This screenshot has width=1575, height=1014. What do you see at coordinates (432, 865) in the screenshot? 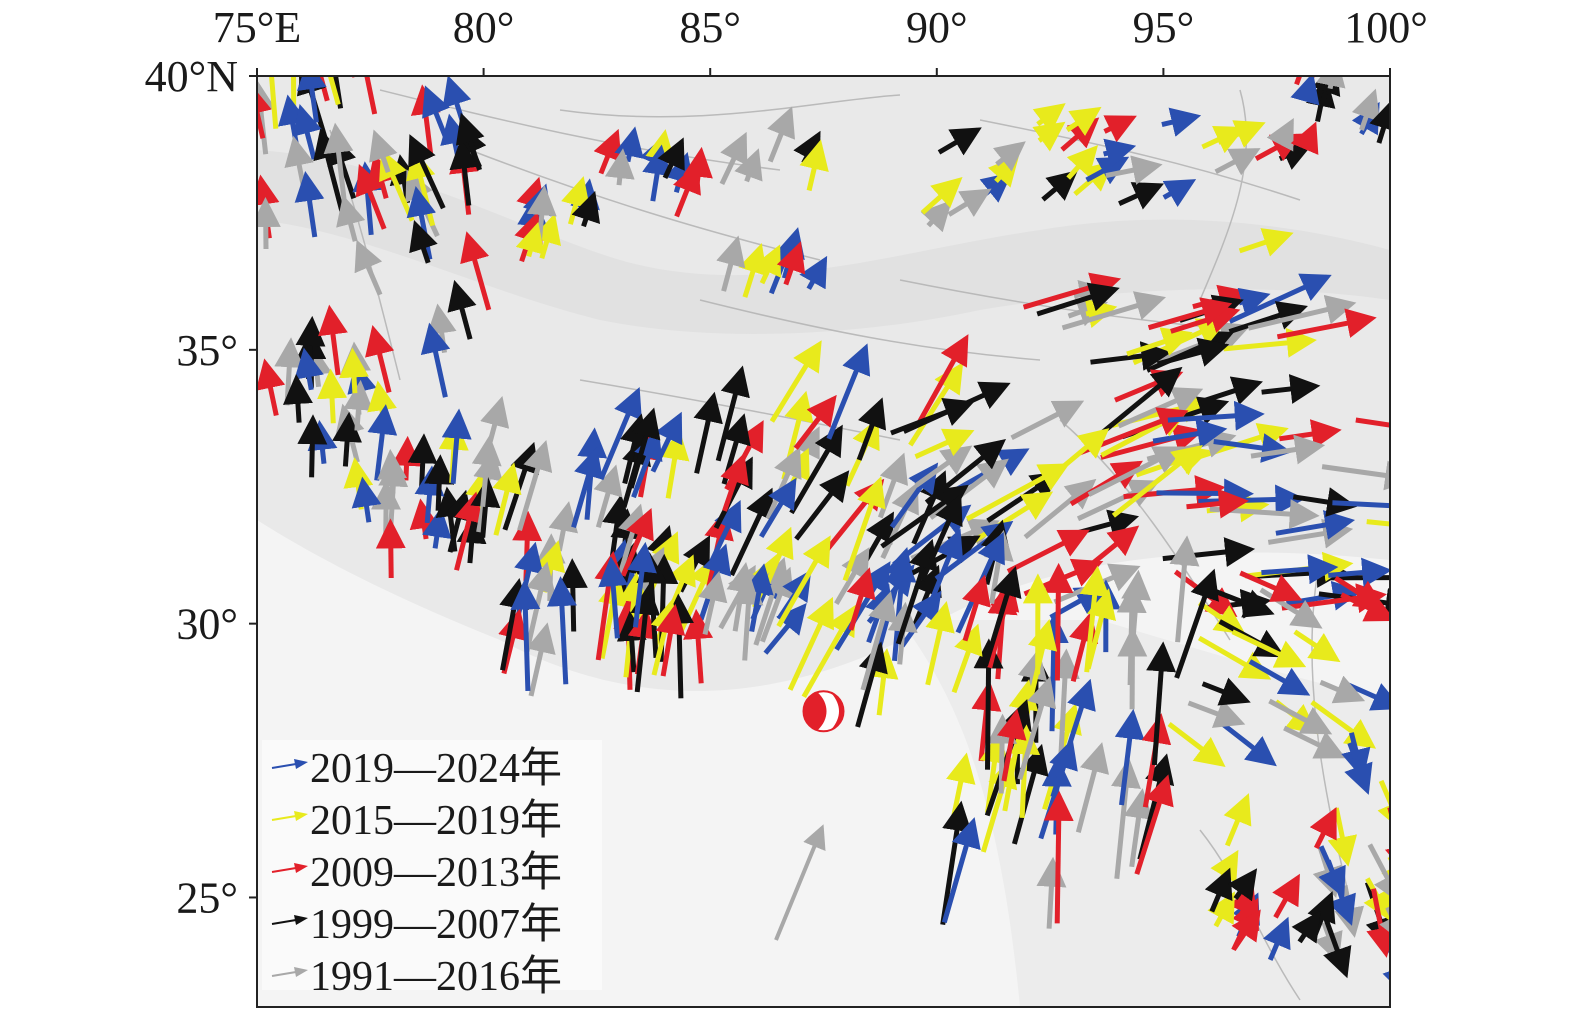
I see `legend-background` at bounding box center [432, 865].